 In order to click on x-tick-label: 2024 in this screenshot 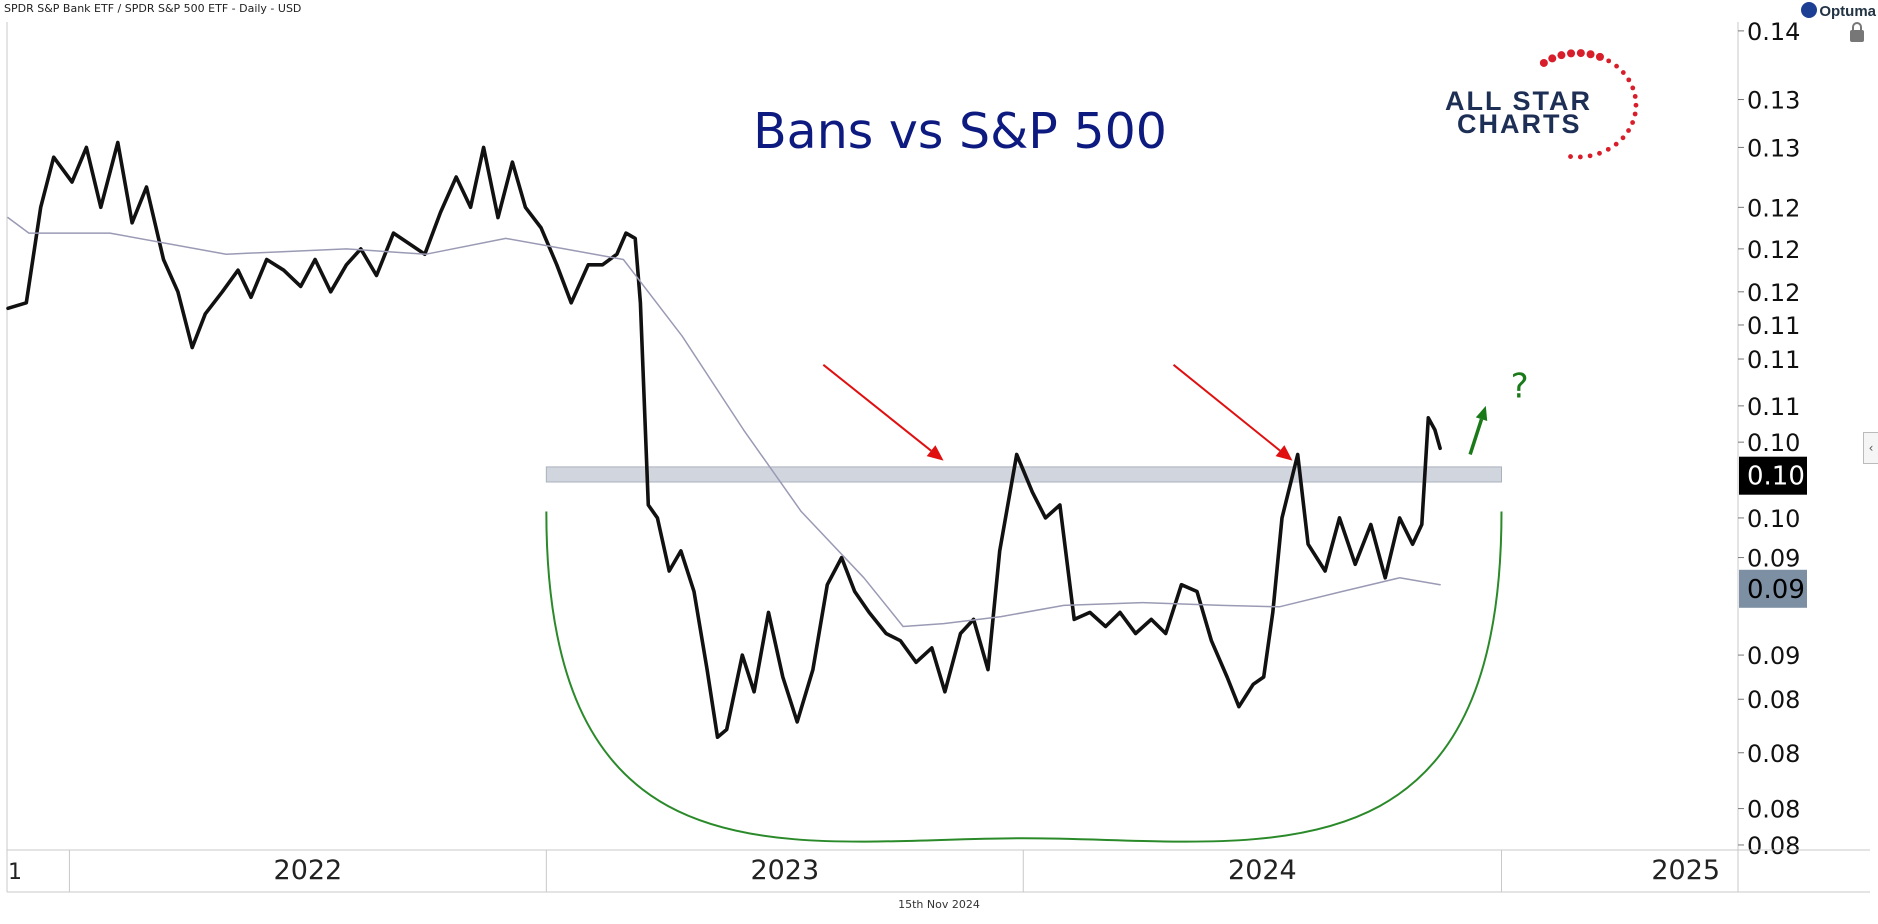, I will do `click(1262, 870)`.